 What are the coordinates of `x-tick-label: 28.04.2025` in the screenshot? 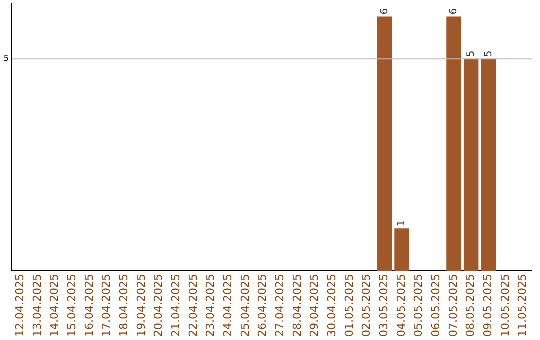 It's located at (297, 306).